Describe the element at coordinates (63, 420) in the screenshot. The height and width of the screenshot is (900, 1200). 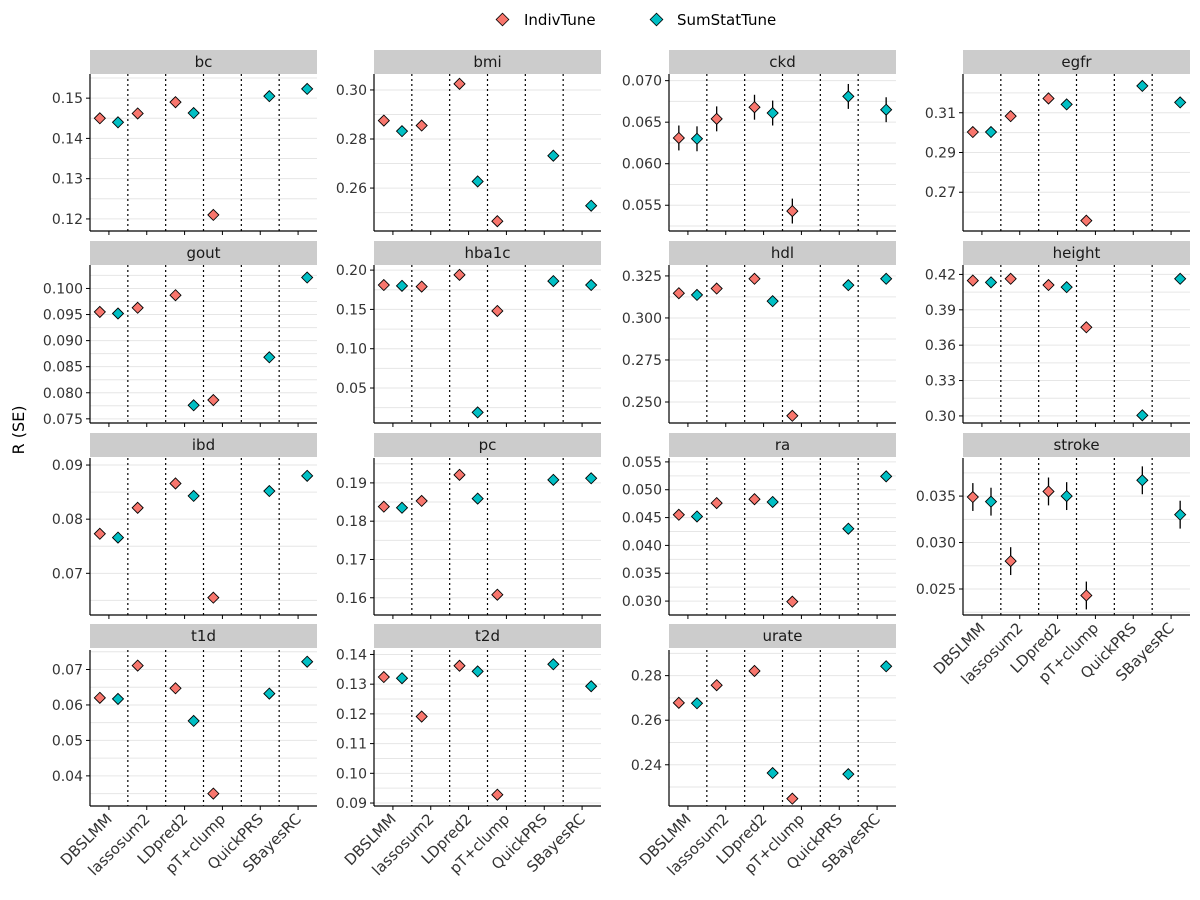
I see `y-tick-label: 0.075` at that location.